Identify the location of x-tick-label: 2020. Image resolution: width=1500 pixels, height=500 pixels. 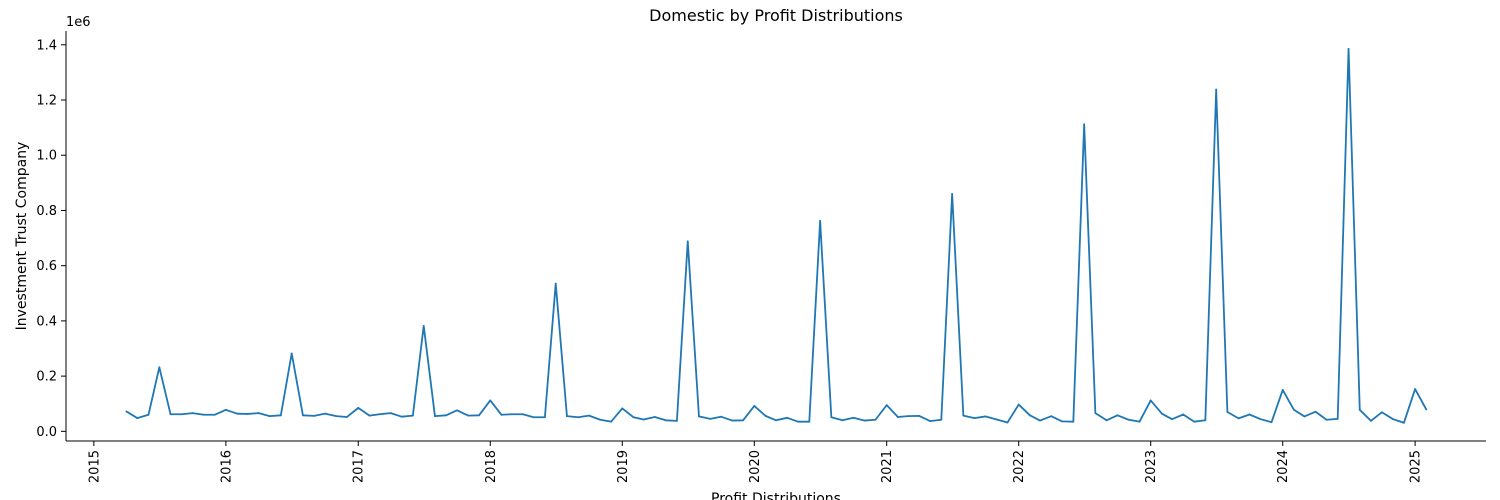
(755, 466).